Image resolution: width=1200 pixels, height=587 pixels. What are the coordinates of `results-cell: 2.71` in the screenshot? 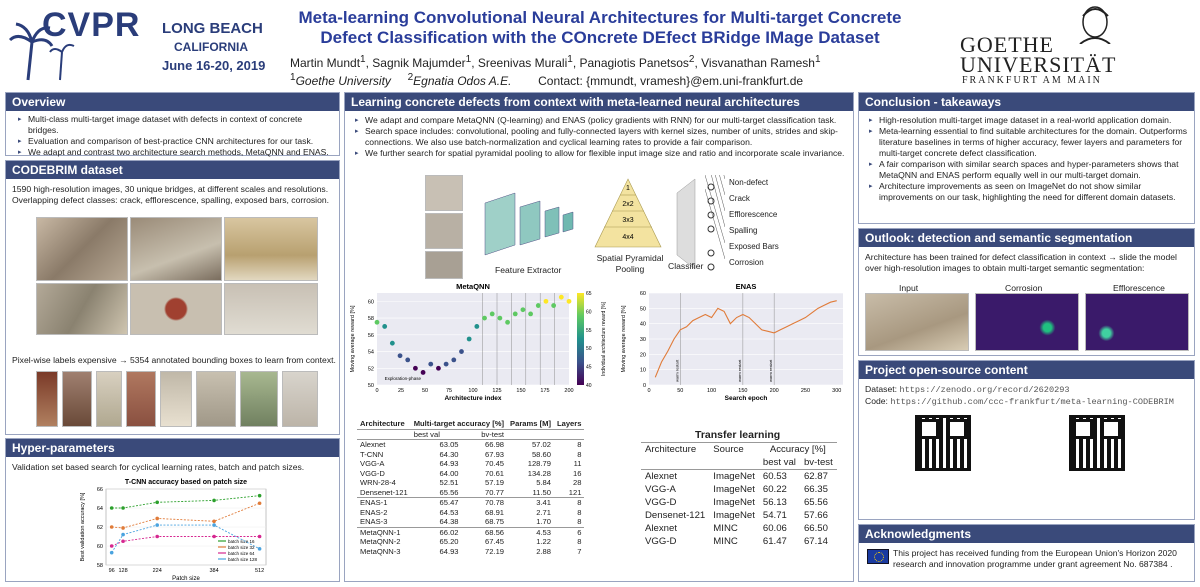 It's located at (543, 512).